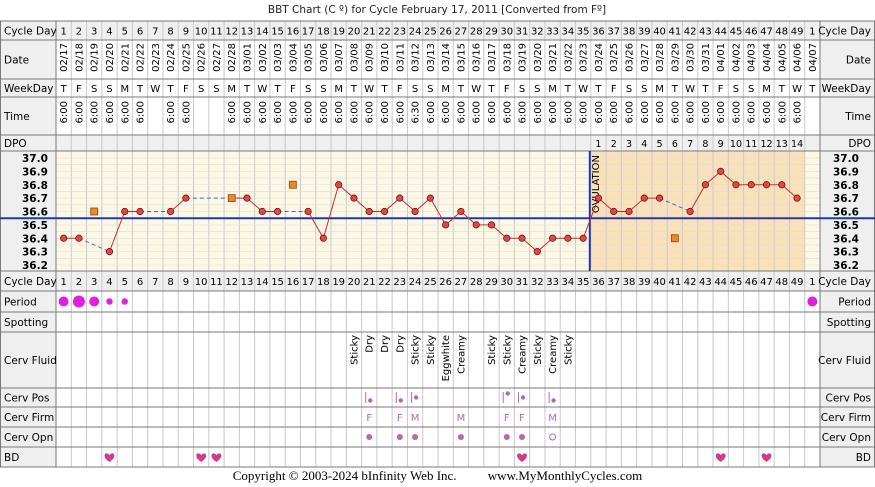 This screenshot has width=875, height=487. I want to click on cycle-day-label: 36, so click(598, 32).